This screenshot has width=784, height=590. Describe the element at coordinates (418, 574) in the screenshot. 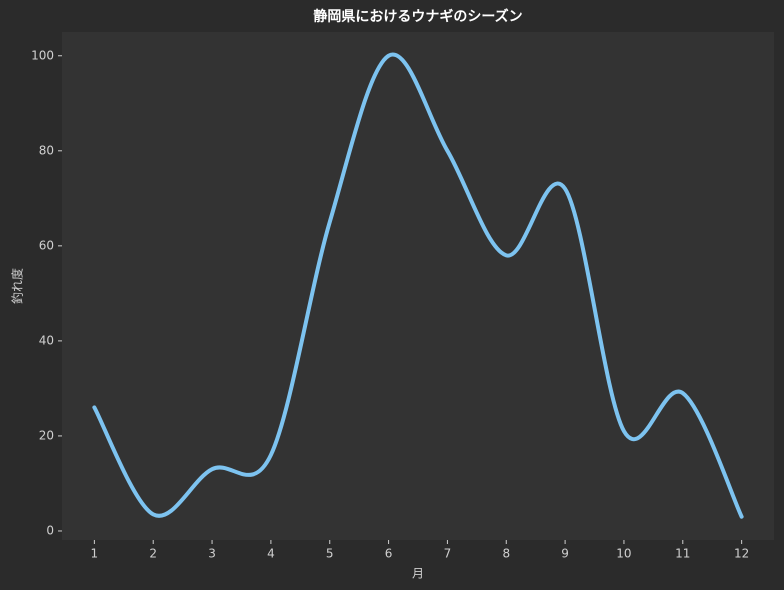

I see `x-axis-label: 月` at that location.